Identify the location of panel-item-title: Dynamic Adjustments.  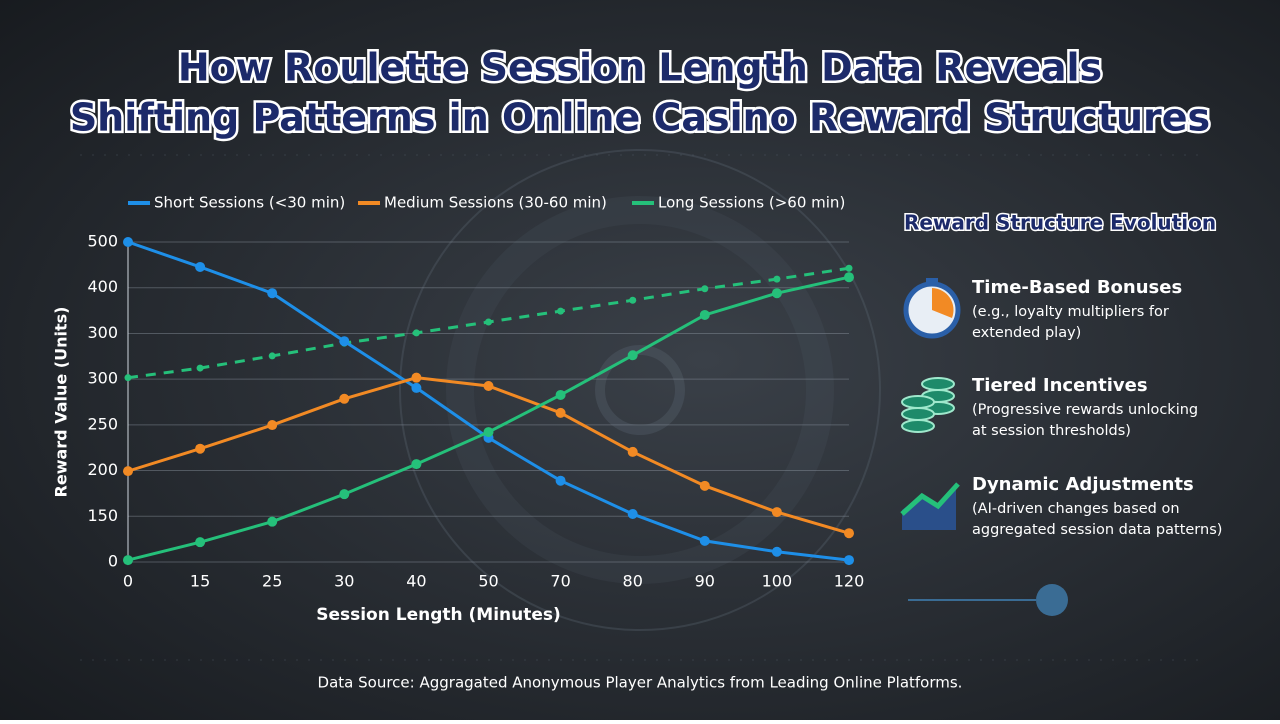
(1083, 484).